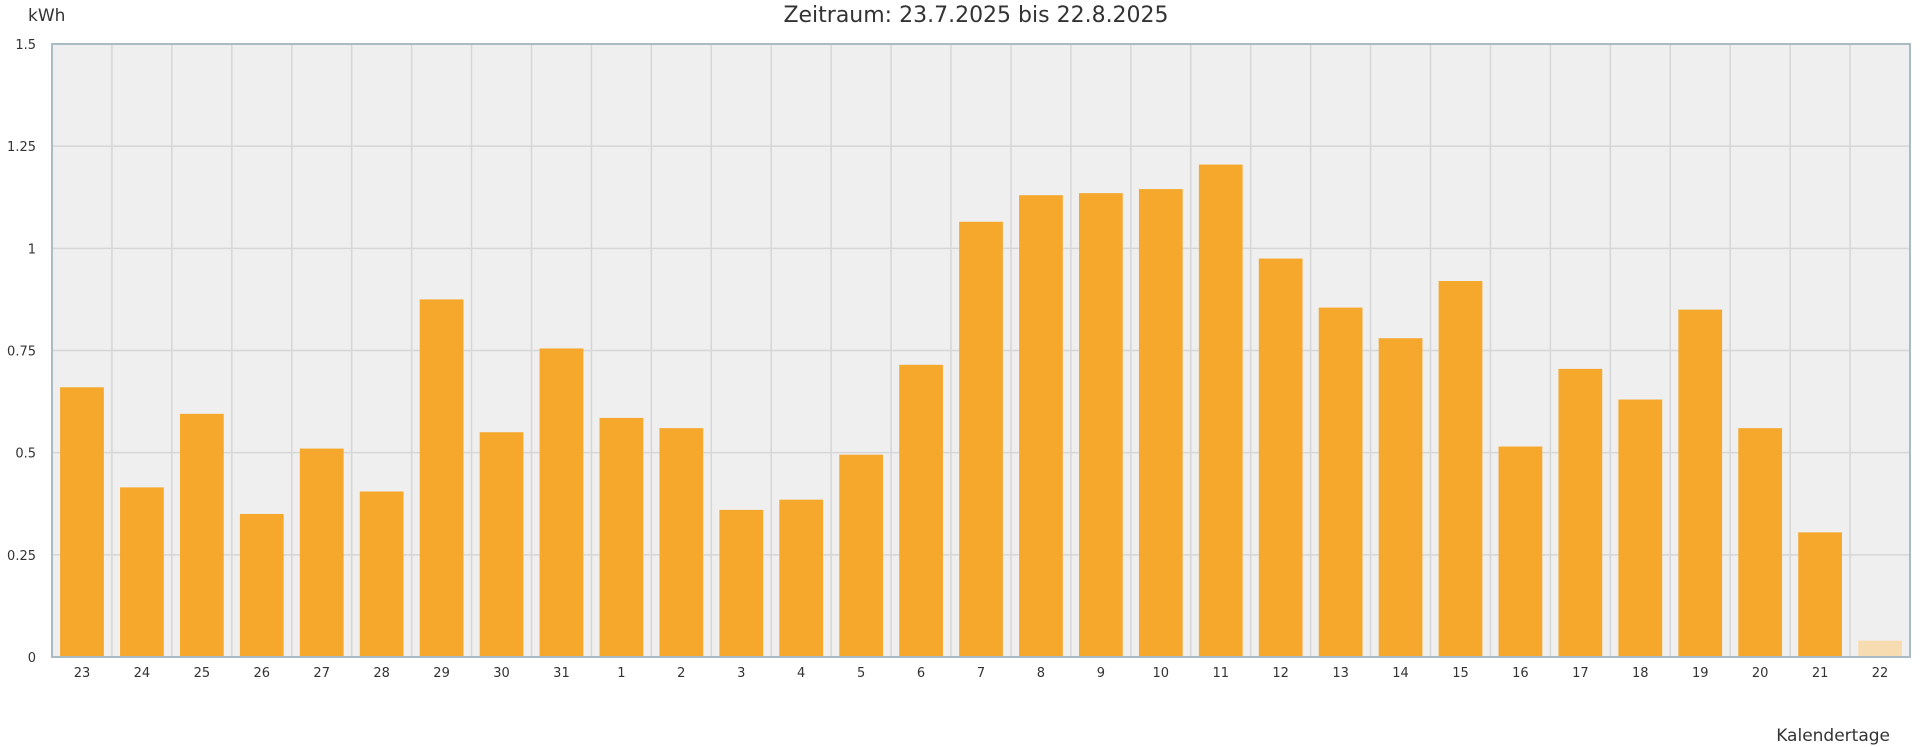 The width and height of the screenshot is (1920, 747). Describe the element at coordinates (1580, 673) in the screenshot. I see `x-tick-label: 17` at that location.